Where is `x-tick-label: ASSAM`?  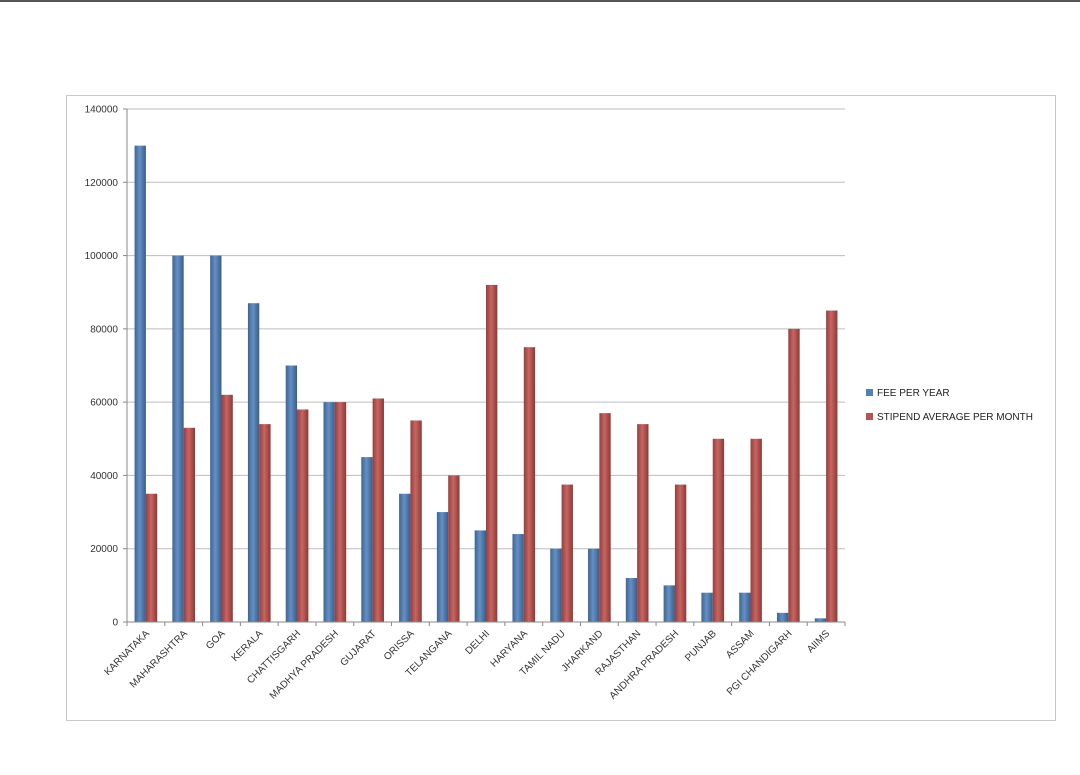 x-tick-label: ASSAM is located at coordinates (740, 644).